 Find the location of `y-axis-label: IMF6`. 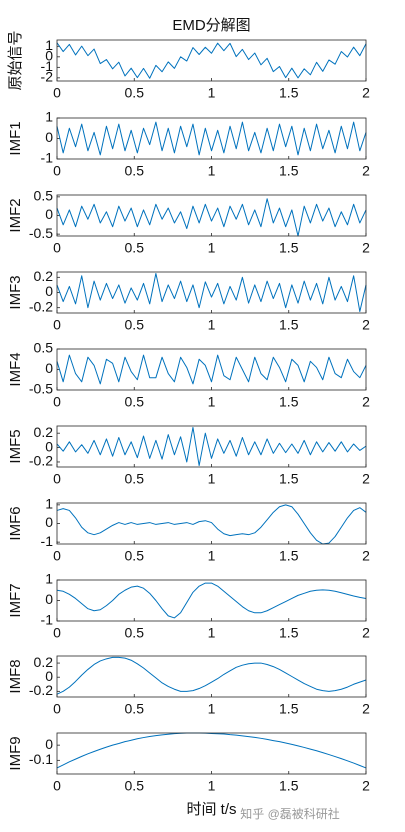

y-axis-label: IMF6 is located at coordinates (15, 523).